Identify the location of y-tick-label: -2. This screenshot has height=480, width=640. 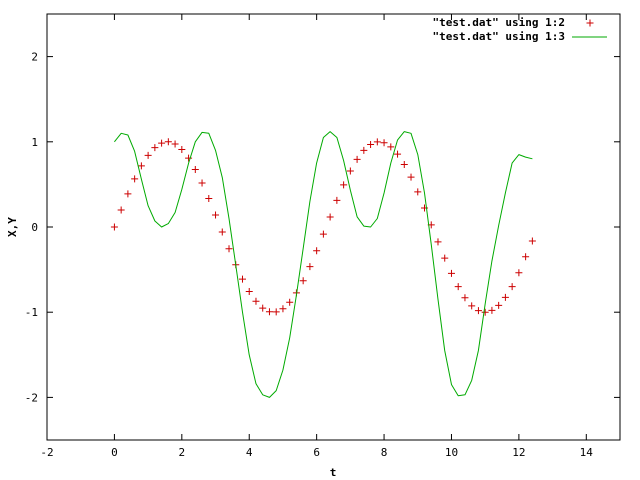
(31, 397).